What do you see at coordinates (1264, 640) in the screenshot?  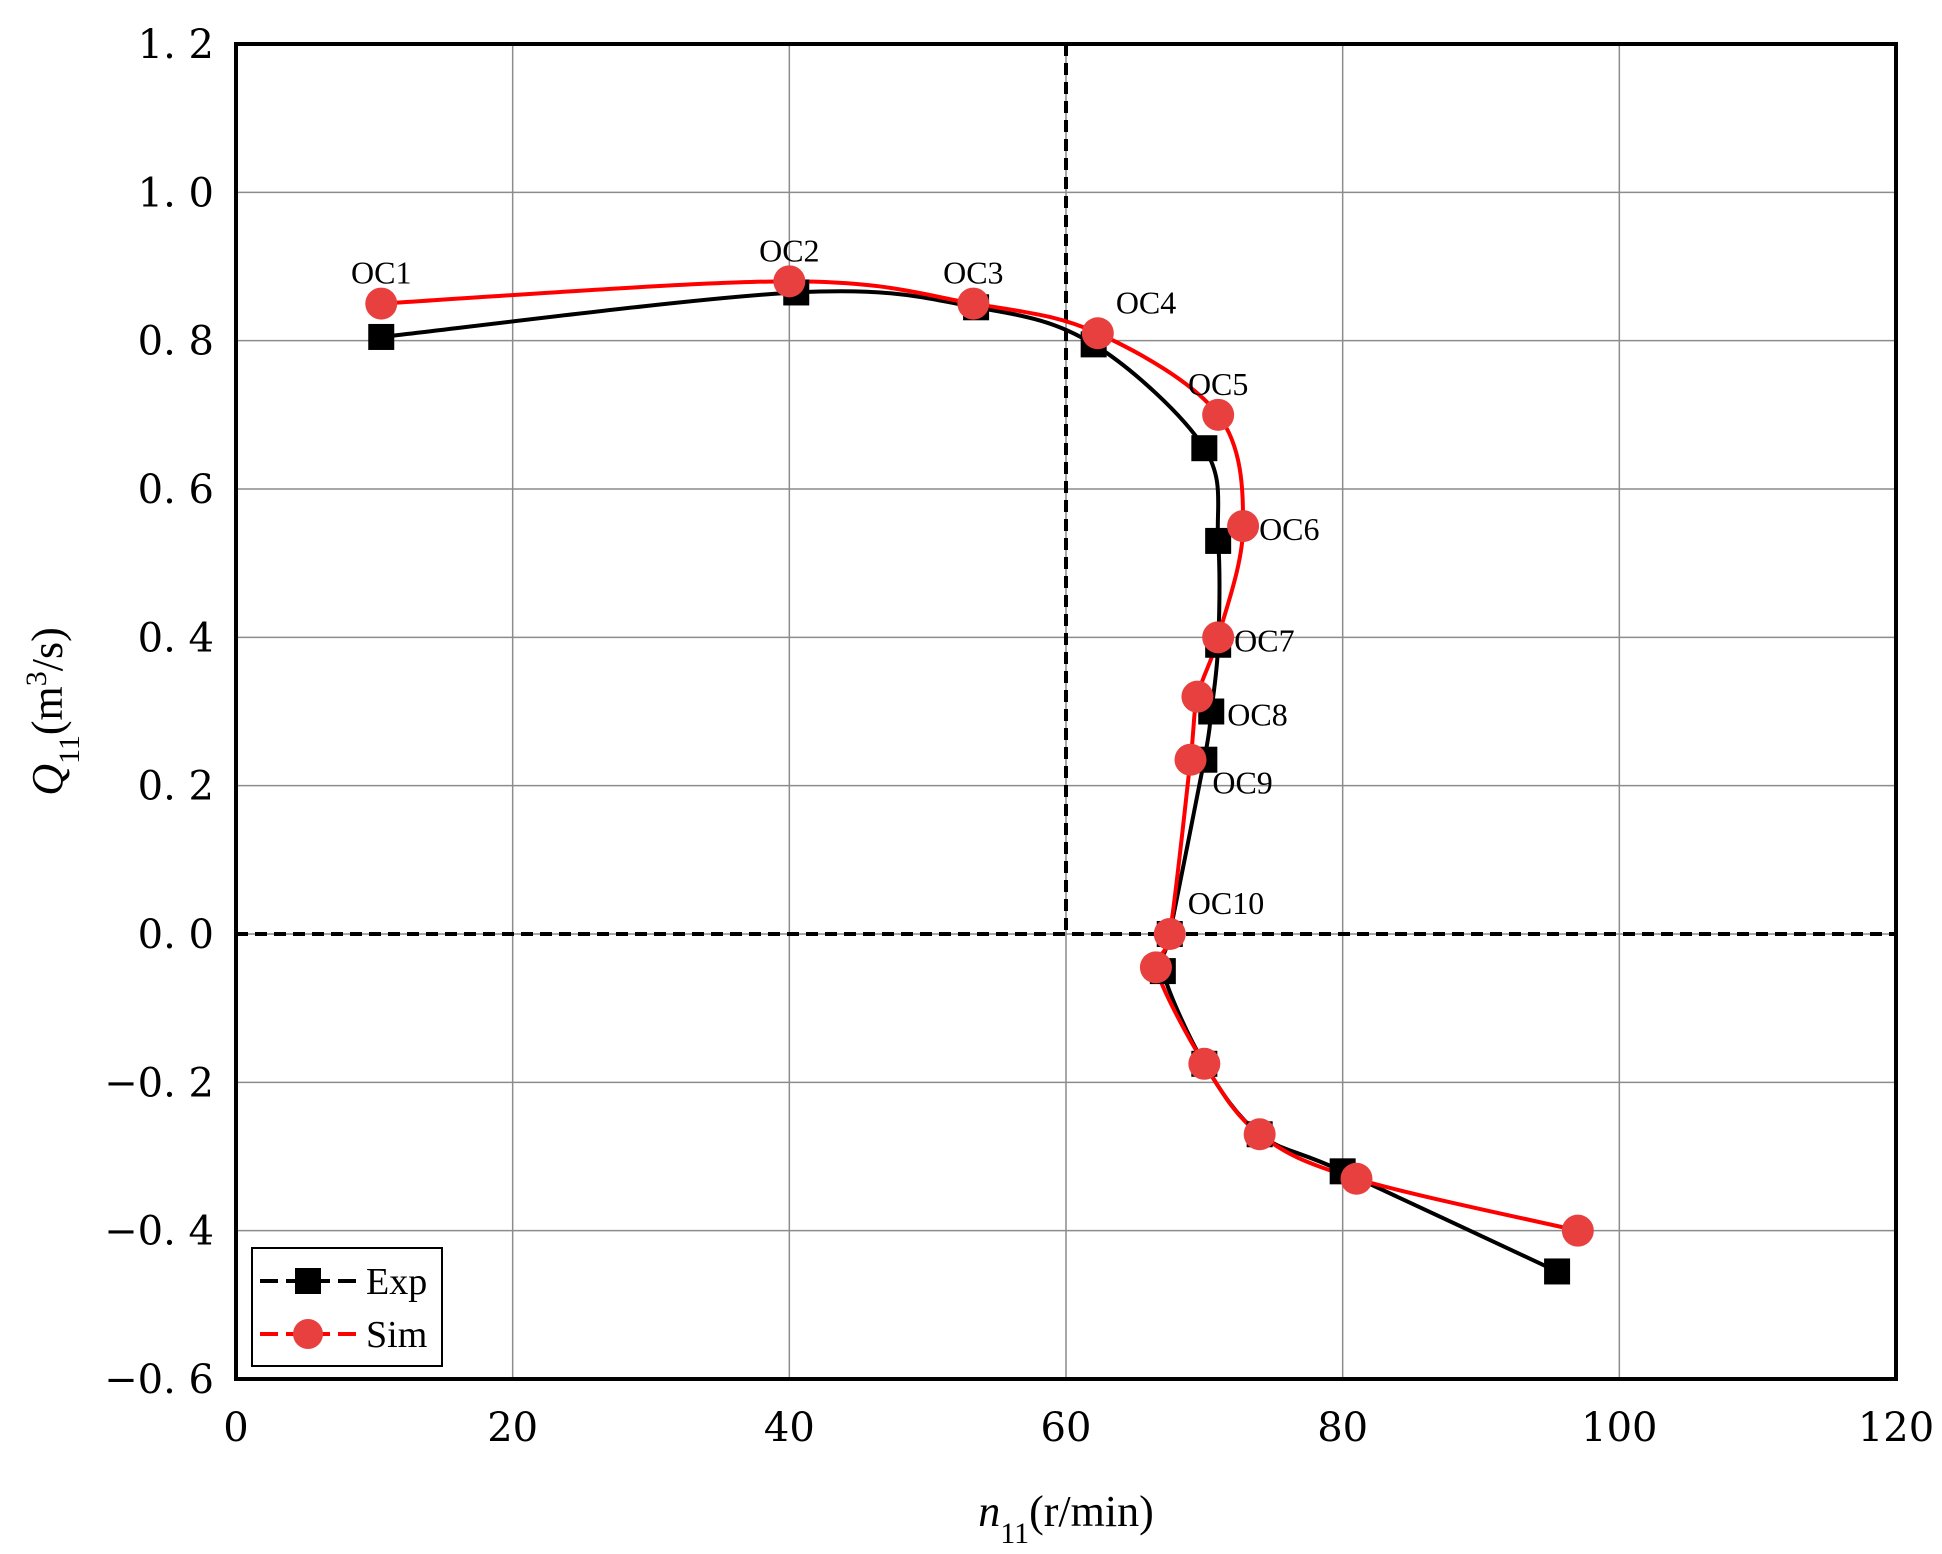 I see `annotation-label: OC7` at bounding box center [1264, 640].